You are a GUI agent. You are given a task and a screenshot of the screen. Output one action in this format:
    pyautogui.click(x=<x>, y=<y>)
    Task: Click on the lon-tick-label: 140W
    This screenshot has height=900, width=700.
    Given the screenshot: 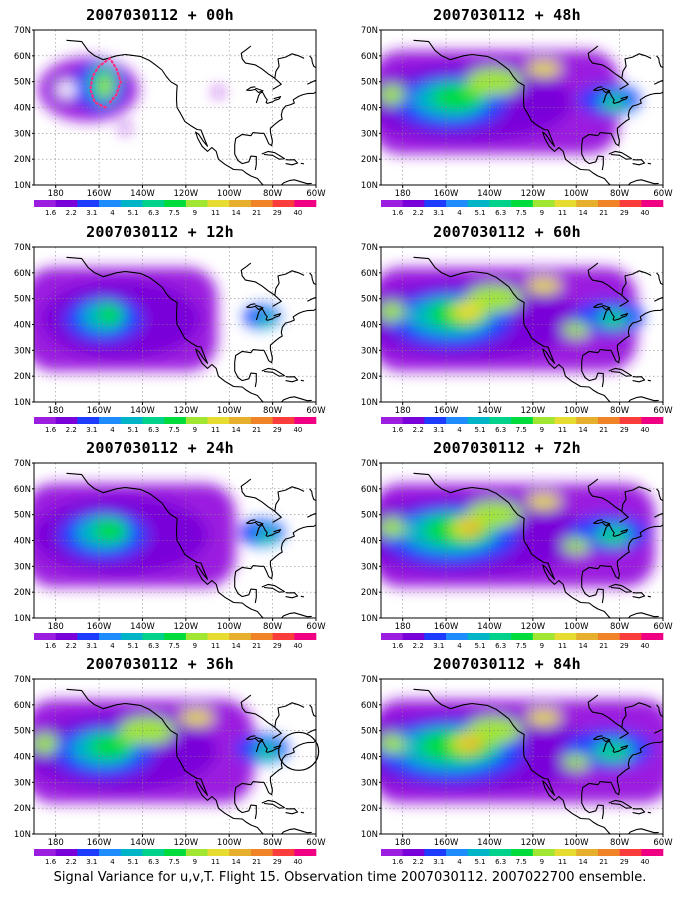 What is the action you would take?
    pyautogui.click(x=489, y=411)
    